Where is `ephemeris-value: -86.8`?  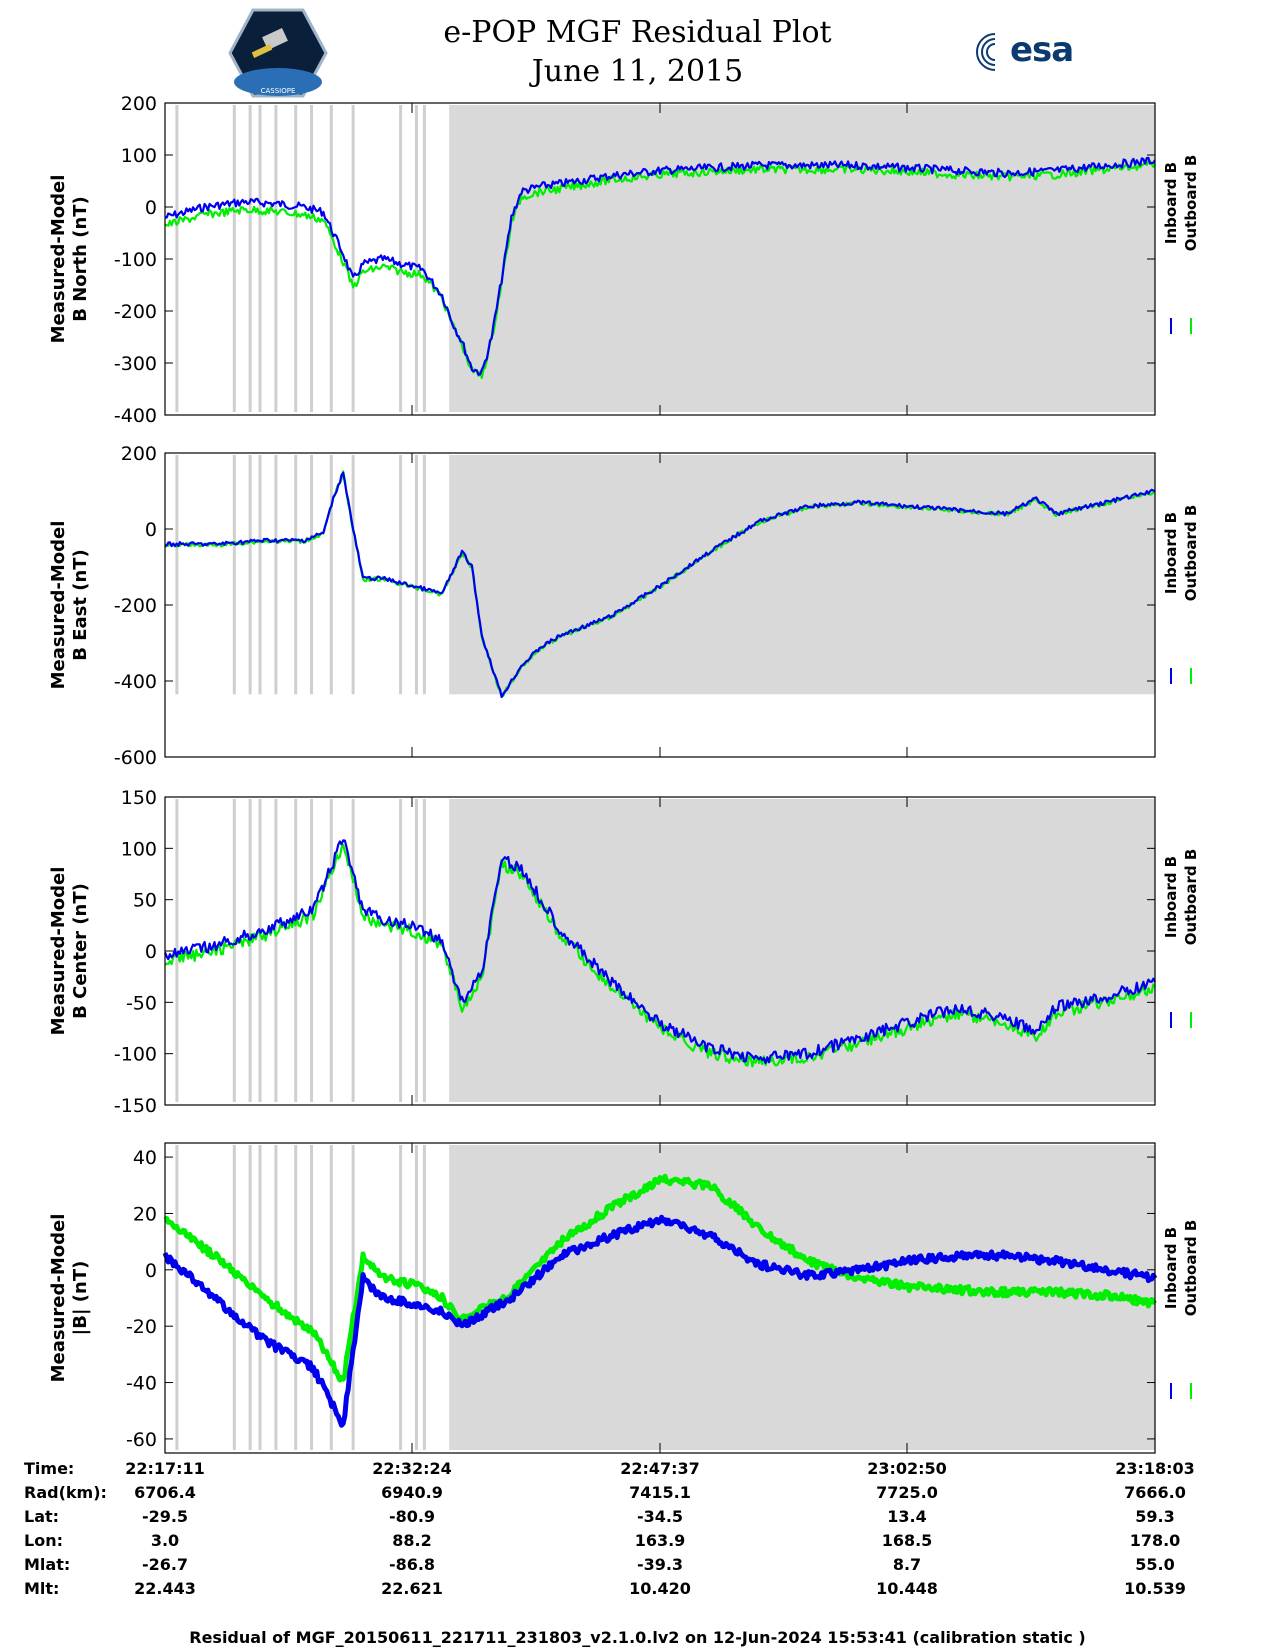
ephemeris-value: -86.8 is located at coordinates (412, 1564).